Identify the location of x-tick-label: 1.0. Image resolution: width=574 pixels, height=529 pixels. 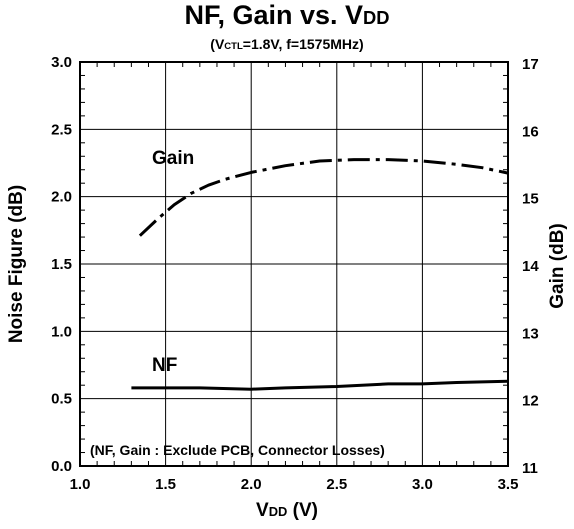
(80, 484).